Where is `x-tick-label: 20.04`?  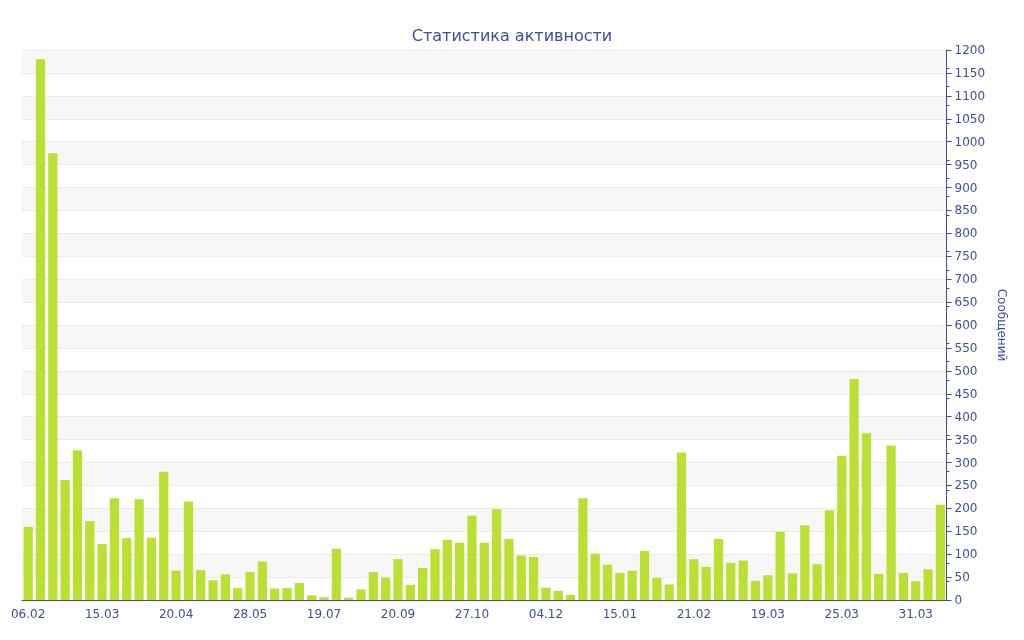 x-tick-label: 20.04 is located at coordinates (176, 614).